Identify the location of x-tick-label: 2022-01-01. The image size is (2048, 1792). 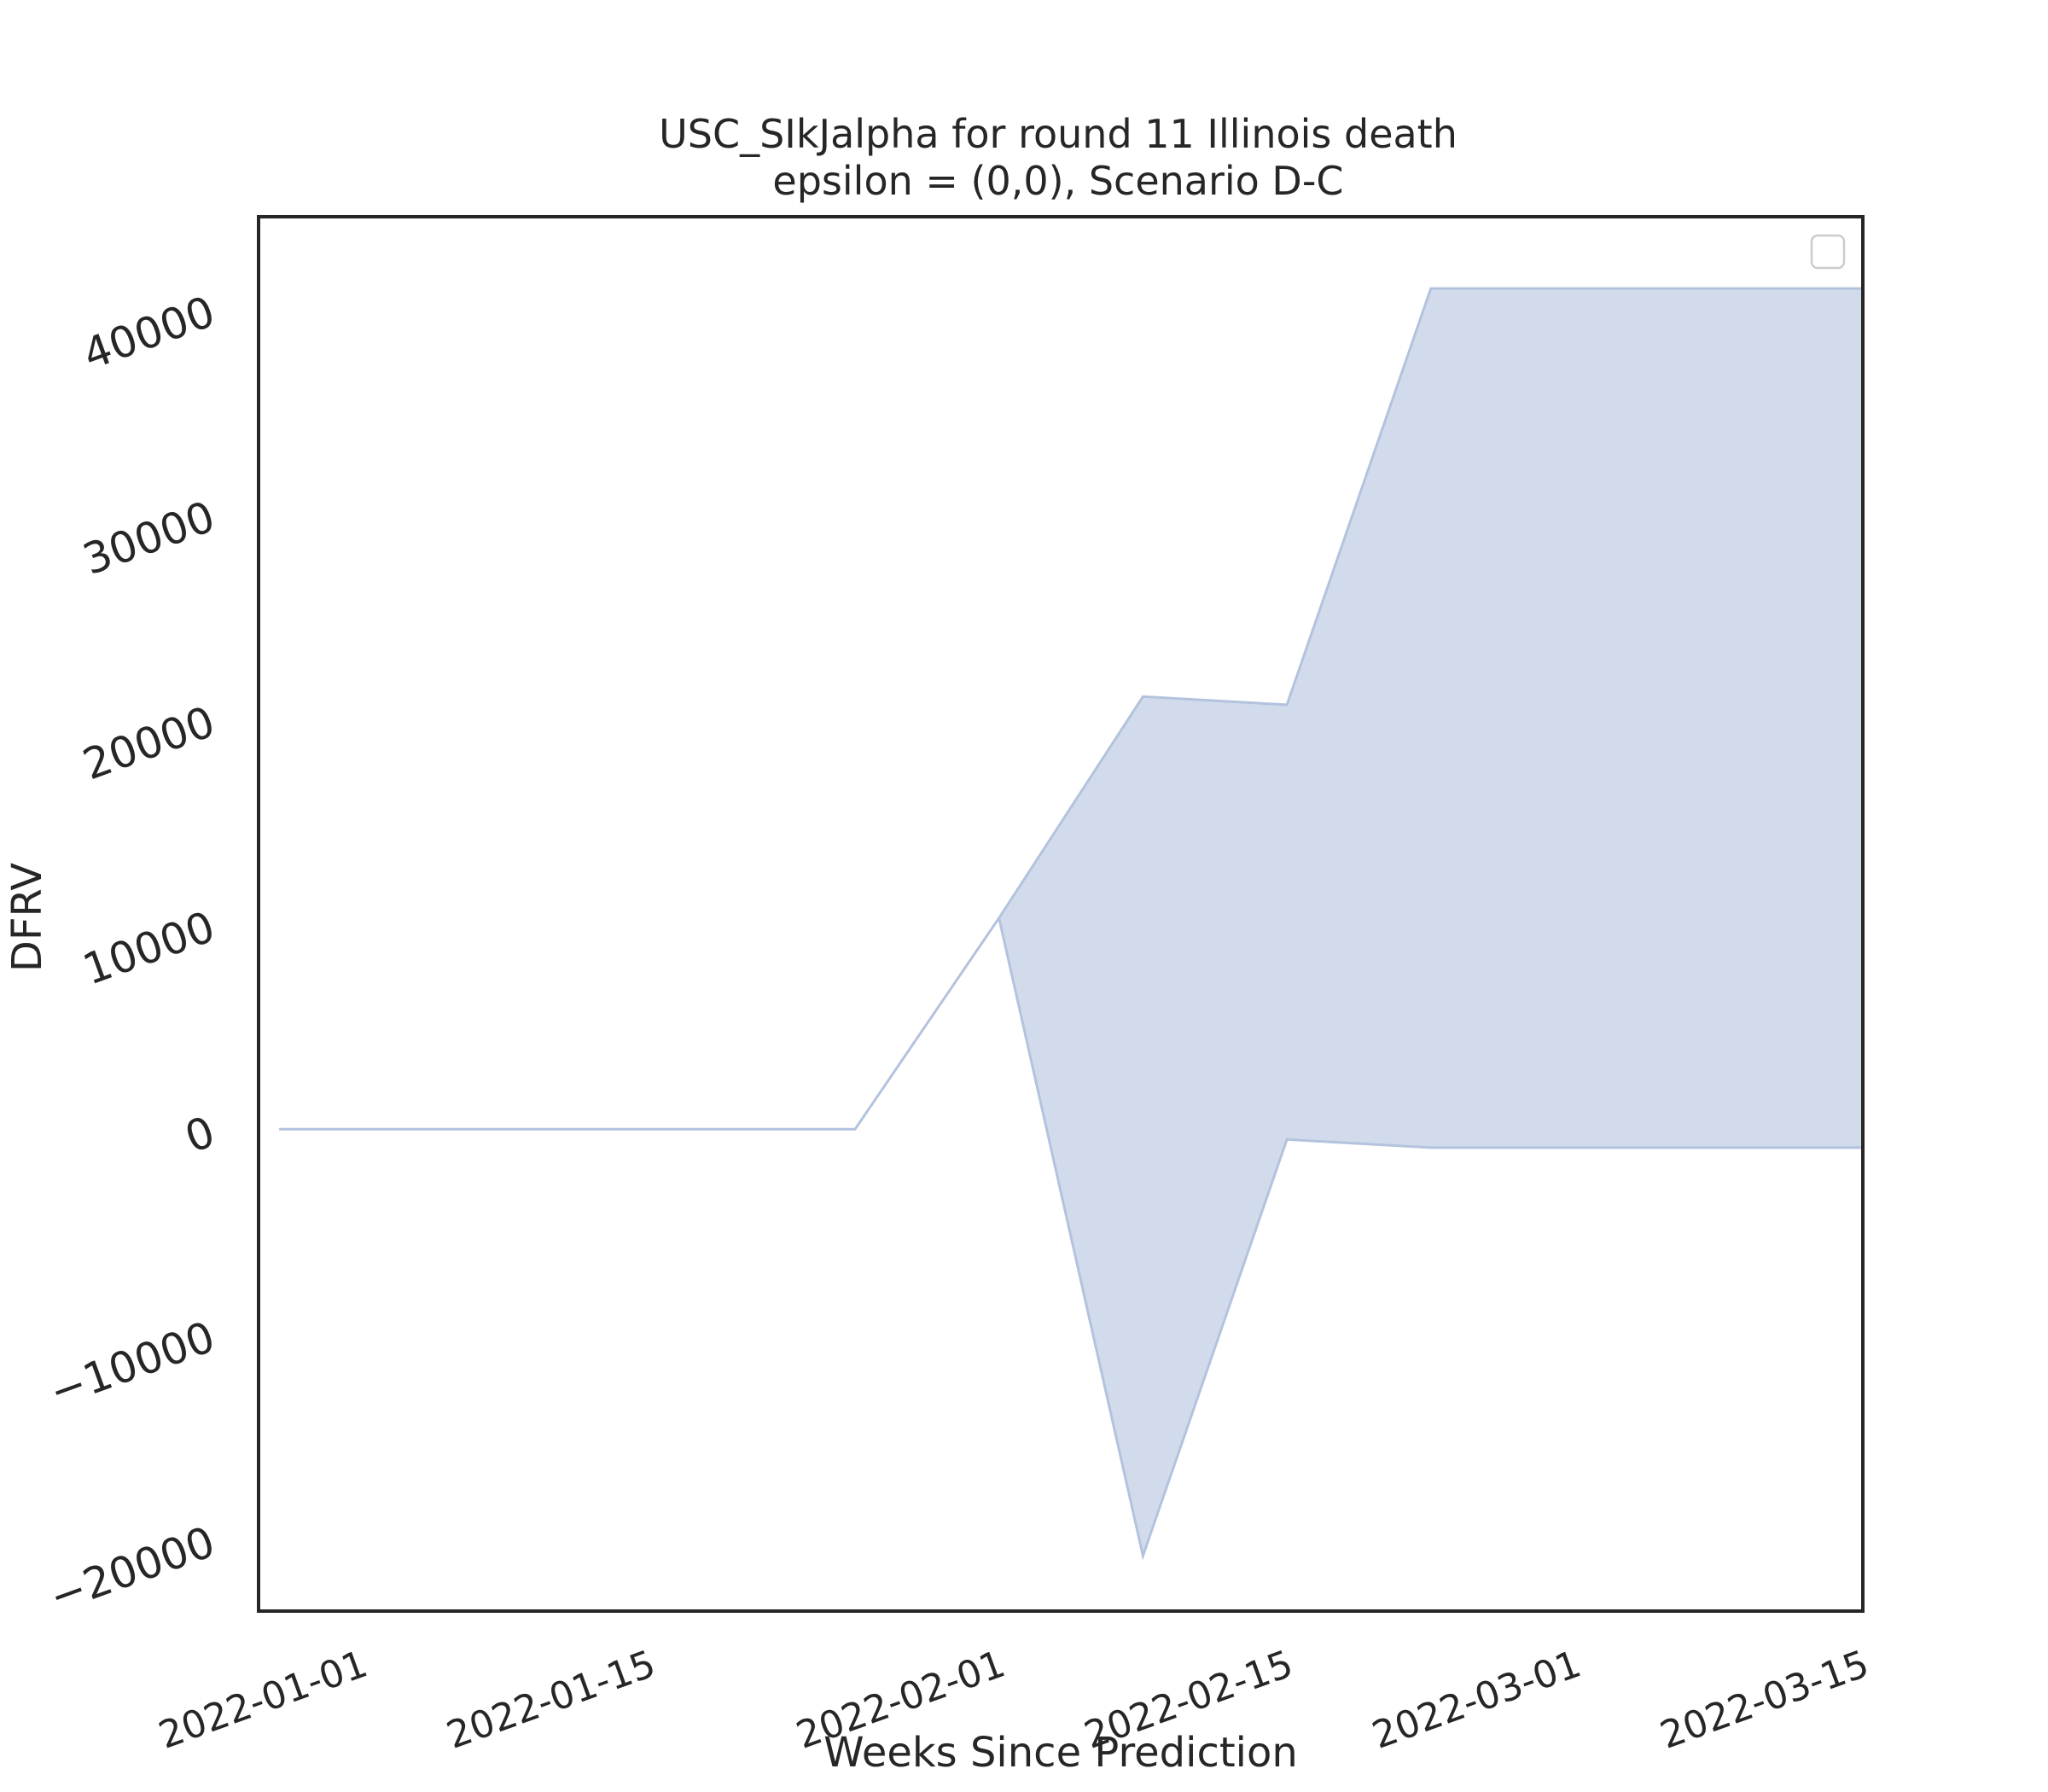
(264, 1699).